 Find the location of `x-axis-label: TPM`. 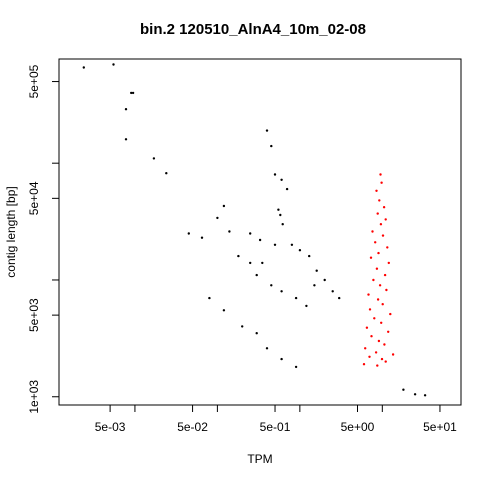

x-axis-label: TPM is located at coordinates (259, 459).